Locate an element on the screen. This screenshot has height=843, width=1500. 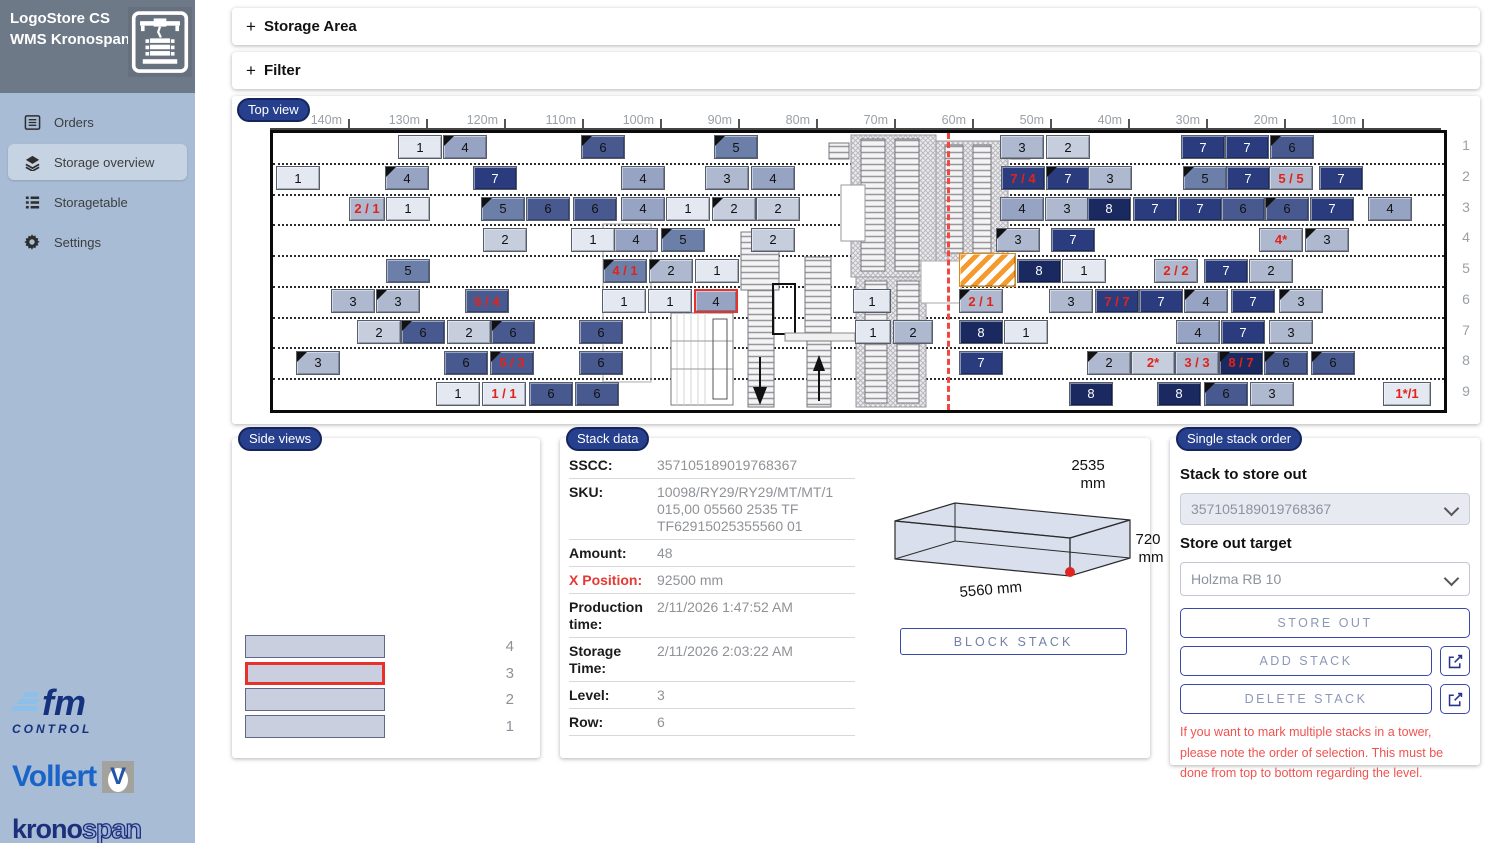
sidebar-item-settings: Settings is located at coordinates (97, 242).